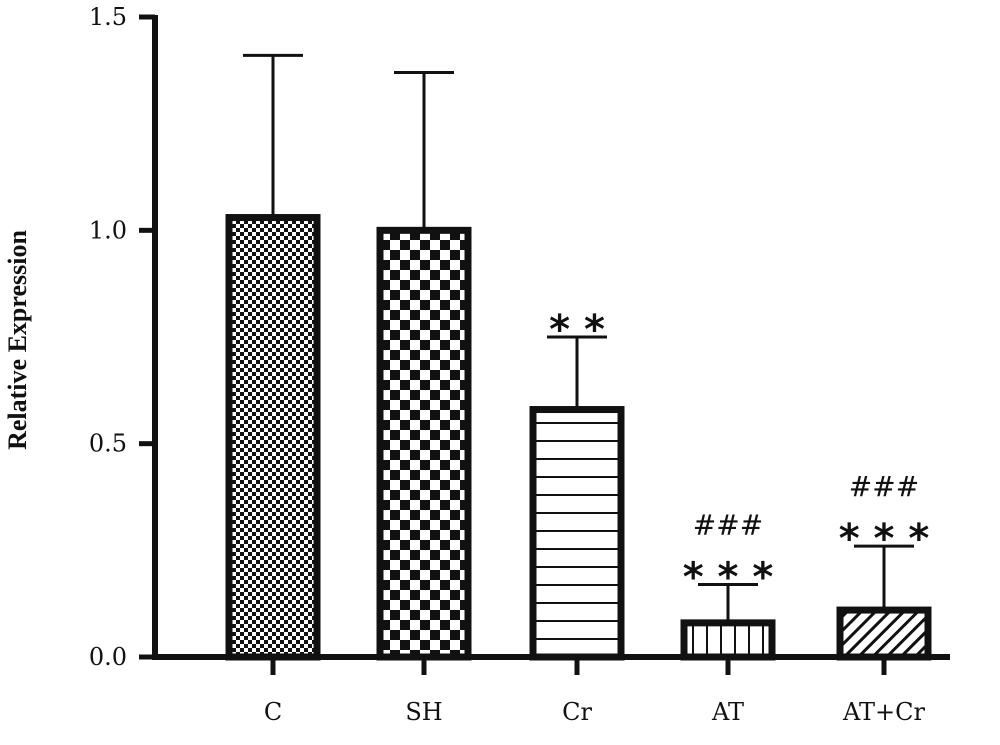  I want to click on x-tick-label-2: Cr, so click(577, 712).